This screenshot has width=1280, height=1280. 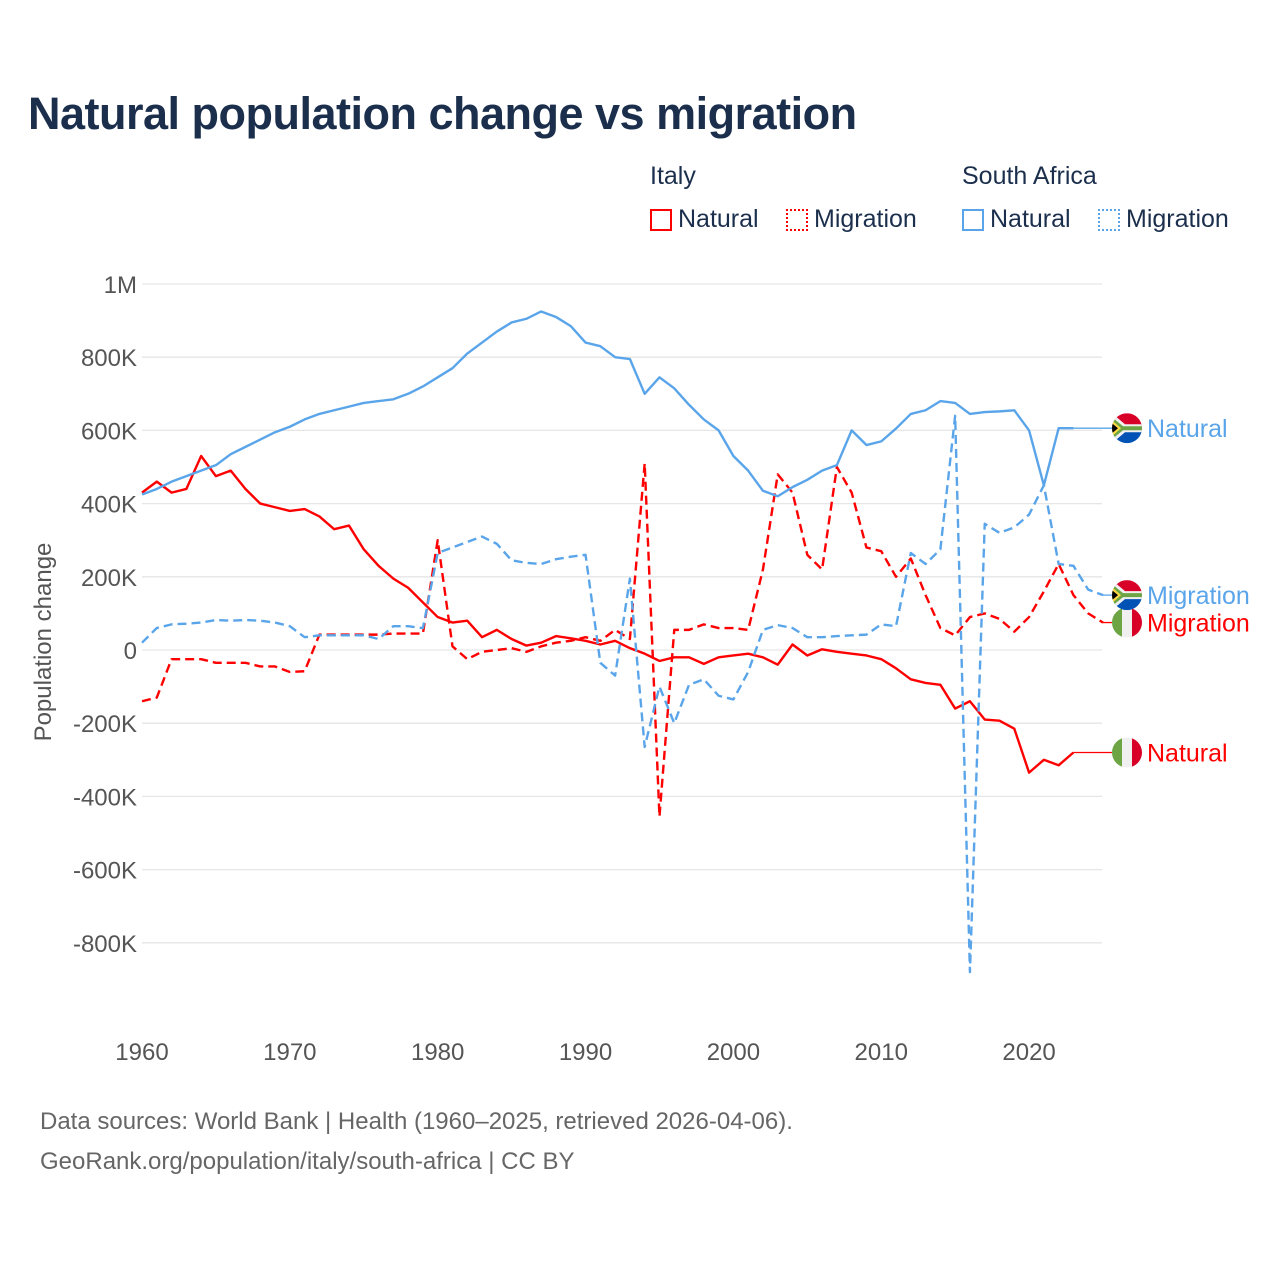 I want to click on y-tick-label: -600K, so click(x=105, y=871).